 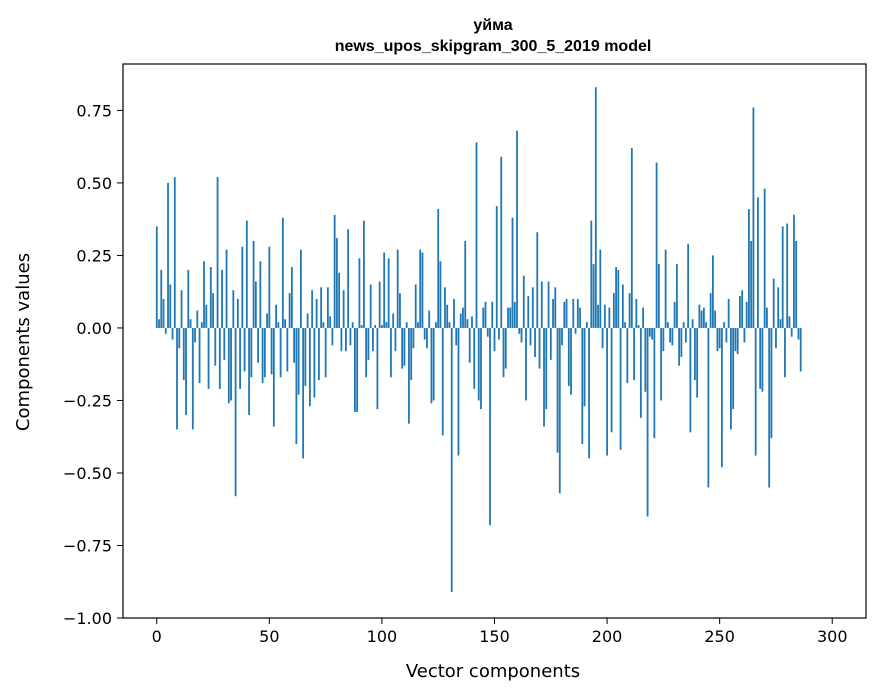 What do you see at coordinates (94, 328) in the screenshot?
I see `y-tick-label: 0.00` at bounding box center [94, 328].